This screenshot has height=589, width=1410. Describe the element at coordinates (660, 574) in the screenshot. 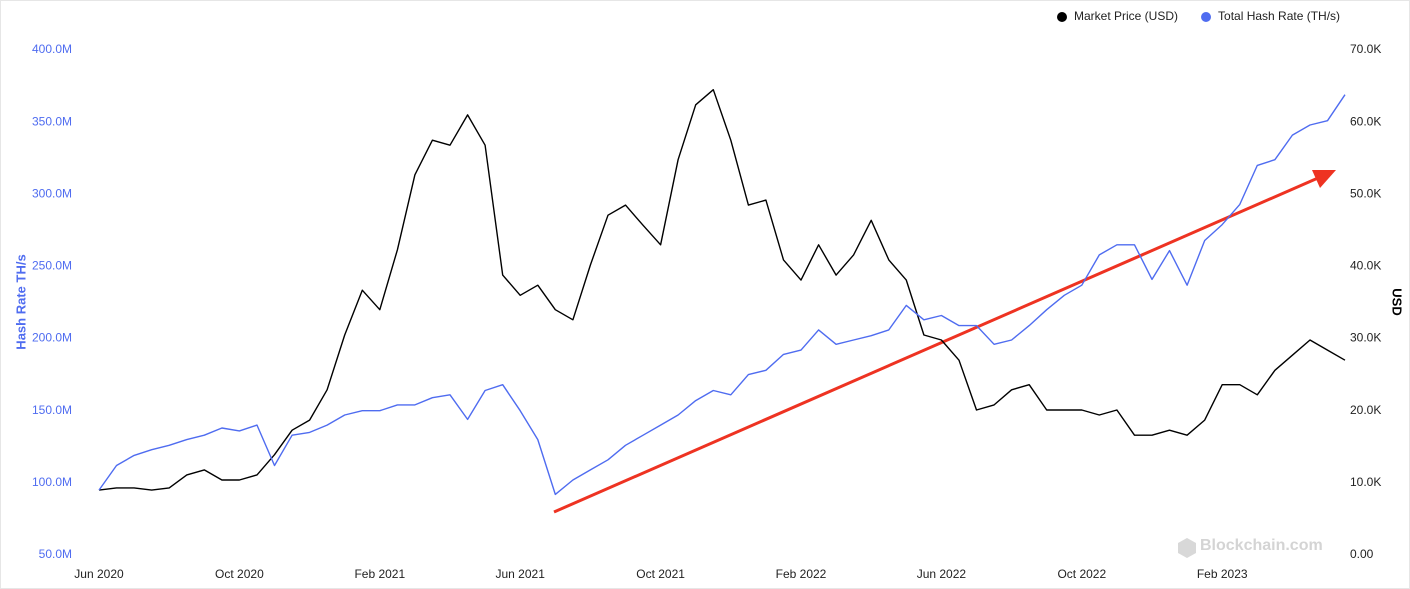

I see `x-tick-label: Oct 2021` at that location.